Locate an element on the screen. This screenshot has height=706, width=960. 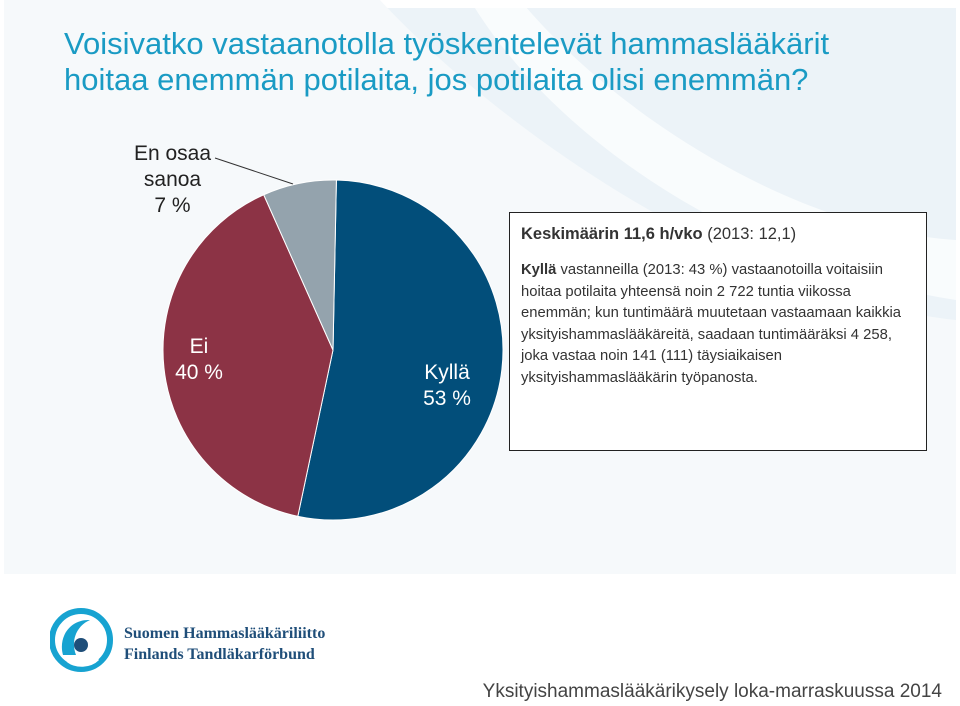
info-headline: Keskimäärin 11,6 h/vko (2013: 12,1) is located at coordinates (718, 234).